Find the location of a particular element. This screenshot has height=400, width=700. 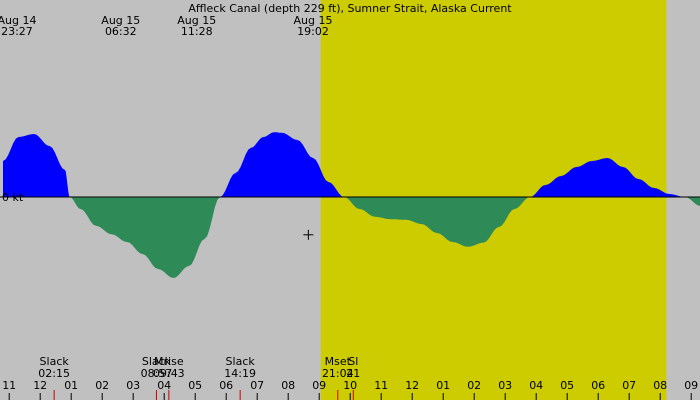

event-name: Mrise is located at coordinates (169, 361).